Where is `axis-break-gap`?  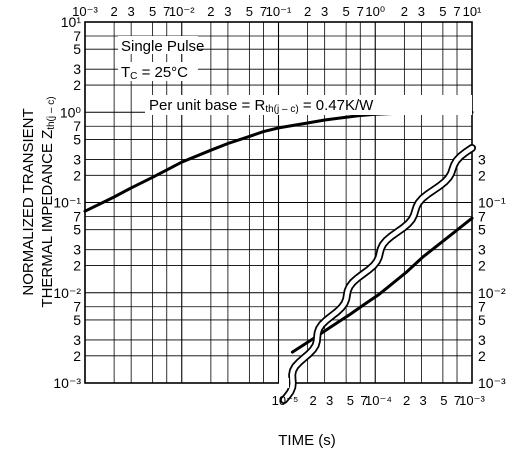 axis-break-gap is located at coordinates (284, 383).